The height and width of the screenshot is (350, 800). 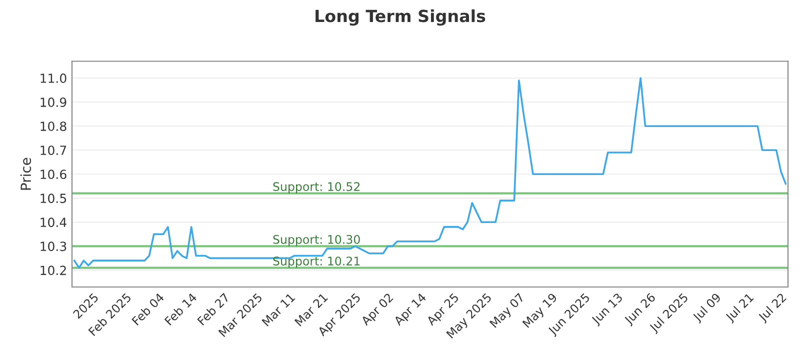 I want to click on y-tick-label: 10.8, so click(x=53, y=127).